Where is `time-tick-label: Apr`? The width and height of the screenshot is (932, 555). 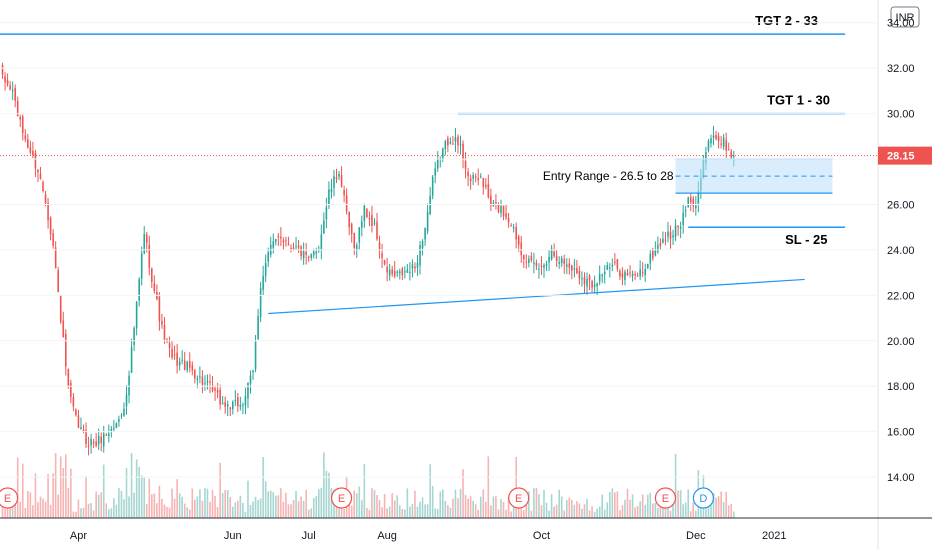
time-tick-label: Apr is located at coordinates (78, 536).